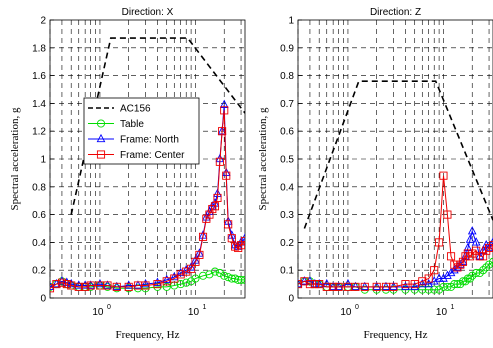 The image size is (493, 348). What do you see at coordinates (132, 124) in the screenshot?
I see `legend-label: Table` at bounding box center [132, 124].